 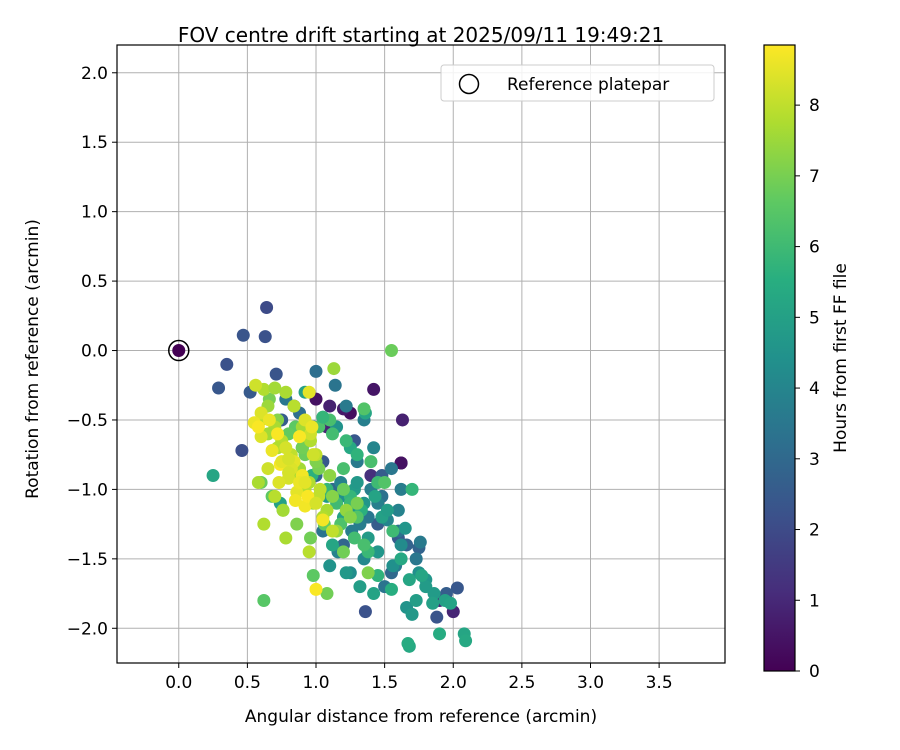 What do you see at coordinates (87, 490) in the screenshot?
I see `y-tick-label: −1.0` at bounding box center [87, 490].